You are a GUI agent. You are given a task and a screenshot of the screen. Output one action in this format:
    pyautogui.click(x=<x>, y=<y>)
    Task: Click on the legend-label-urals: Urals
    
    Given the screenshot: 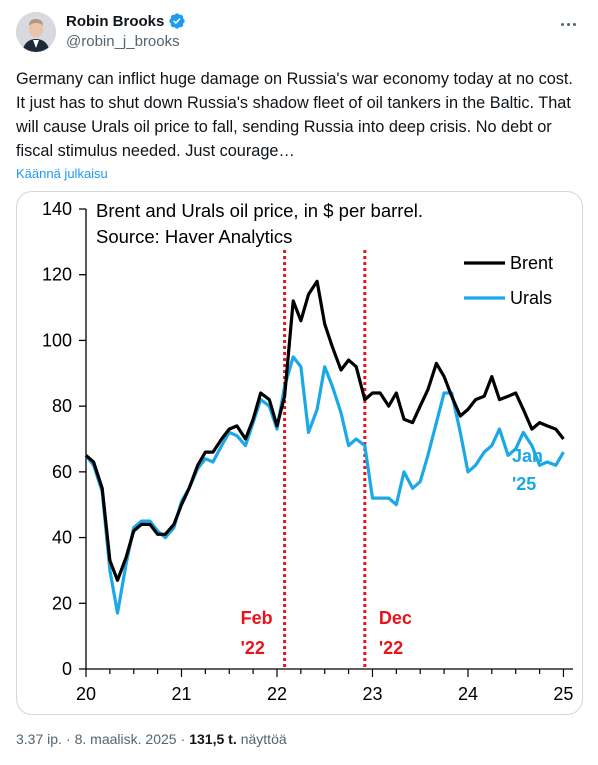 What is the action you would take?
    pyautogui.click(x=531, y=298)
    